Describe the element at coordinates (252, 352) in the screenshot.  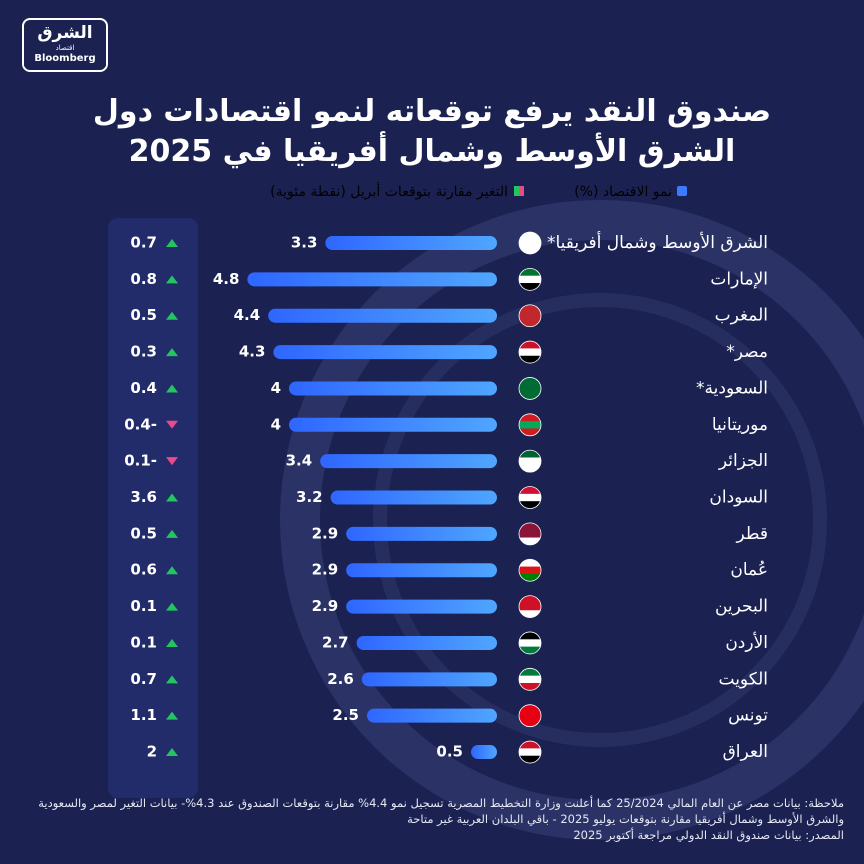
I see `value-label: 4.3` at that location.